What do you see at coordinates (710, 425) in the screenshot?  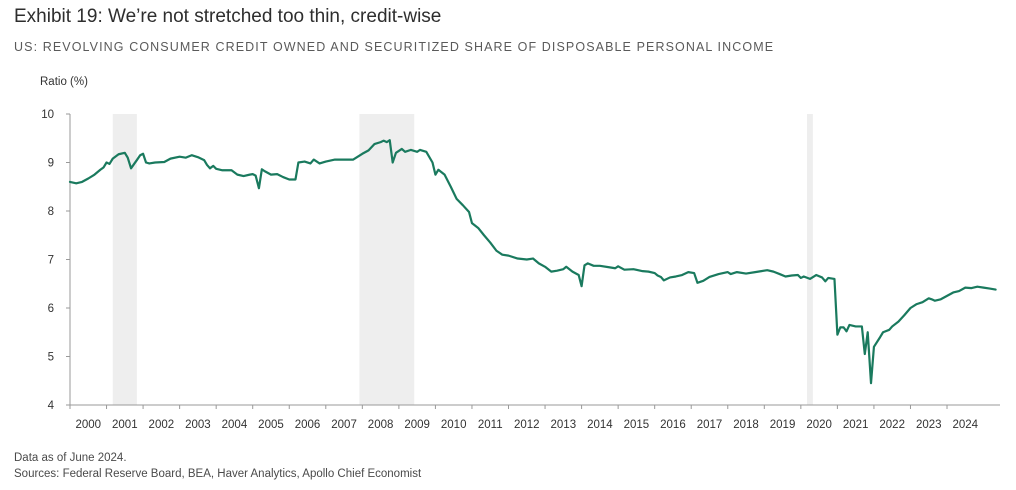 I see `x-tick-label: 2017` at bounding box center [710, 425].